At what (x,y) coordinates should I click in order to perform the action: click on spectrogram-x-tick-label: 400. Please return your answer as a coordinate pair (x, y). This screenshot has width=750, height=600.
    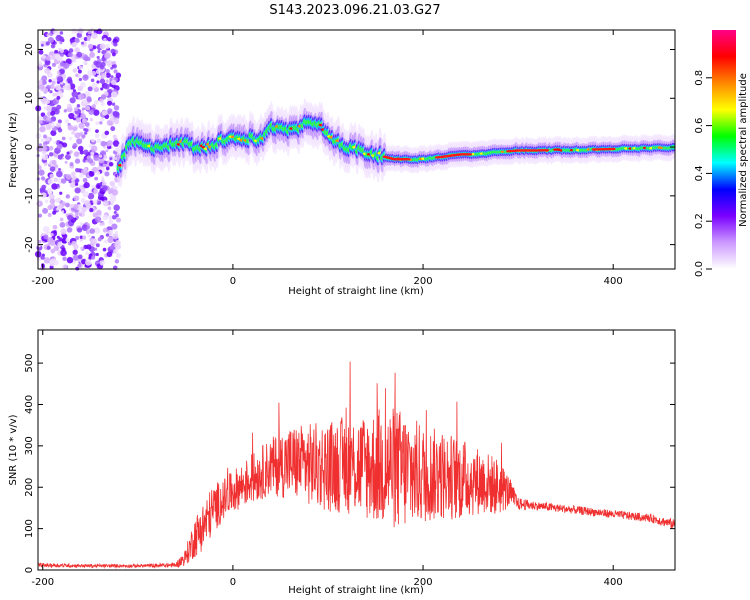
    Looking at the image, I should click on (613, 281).